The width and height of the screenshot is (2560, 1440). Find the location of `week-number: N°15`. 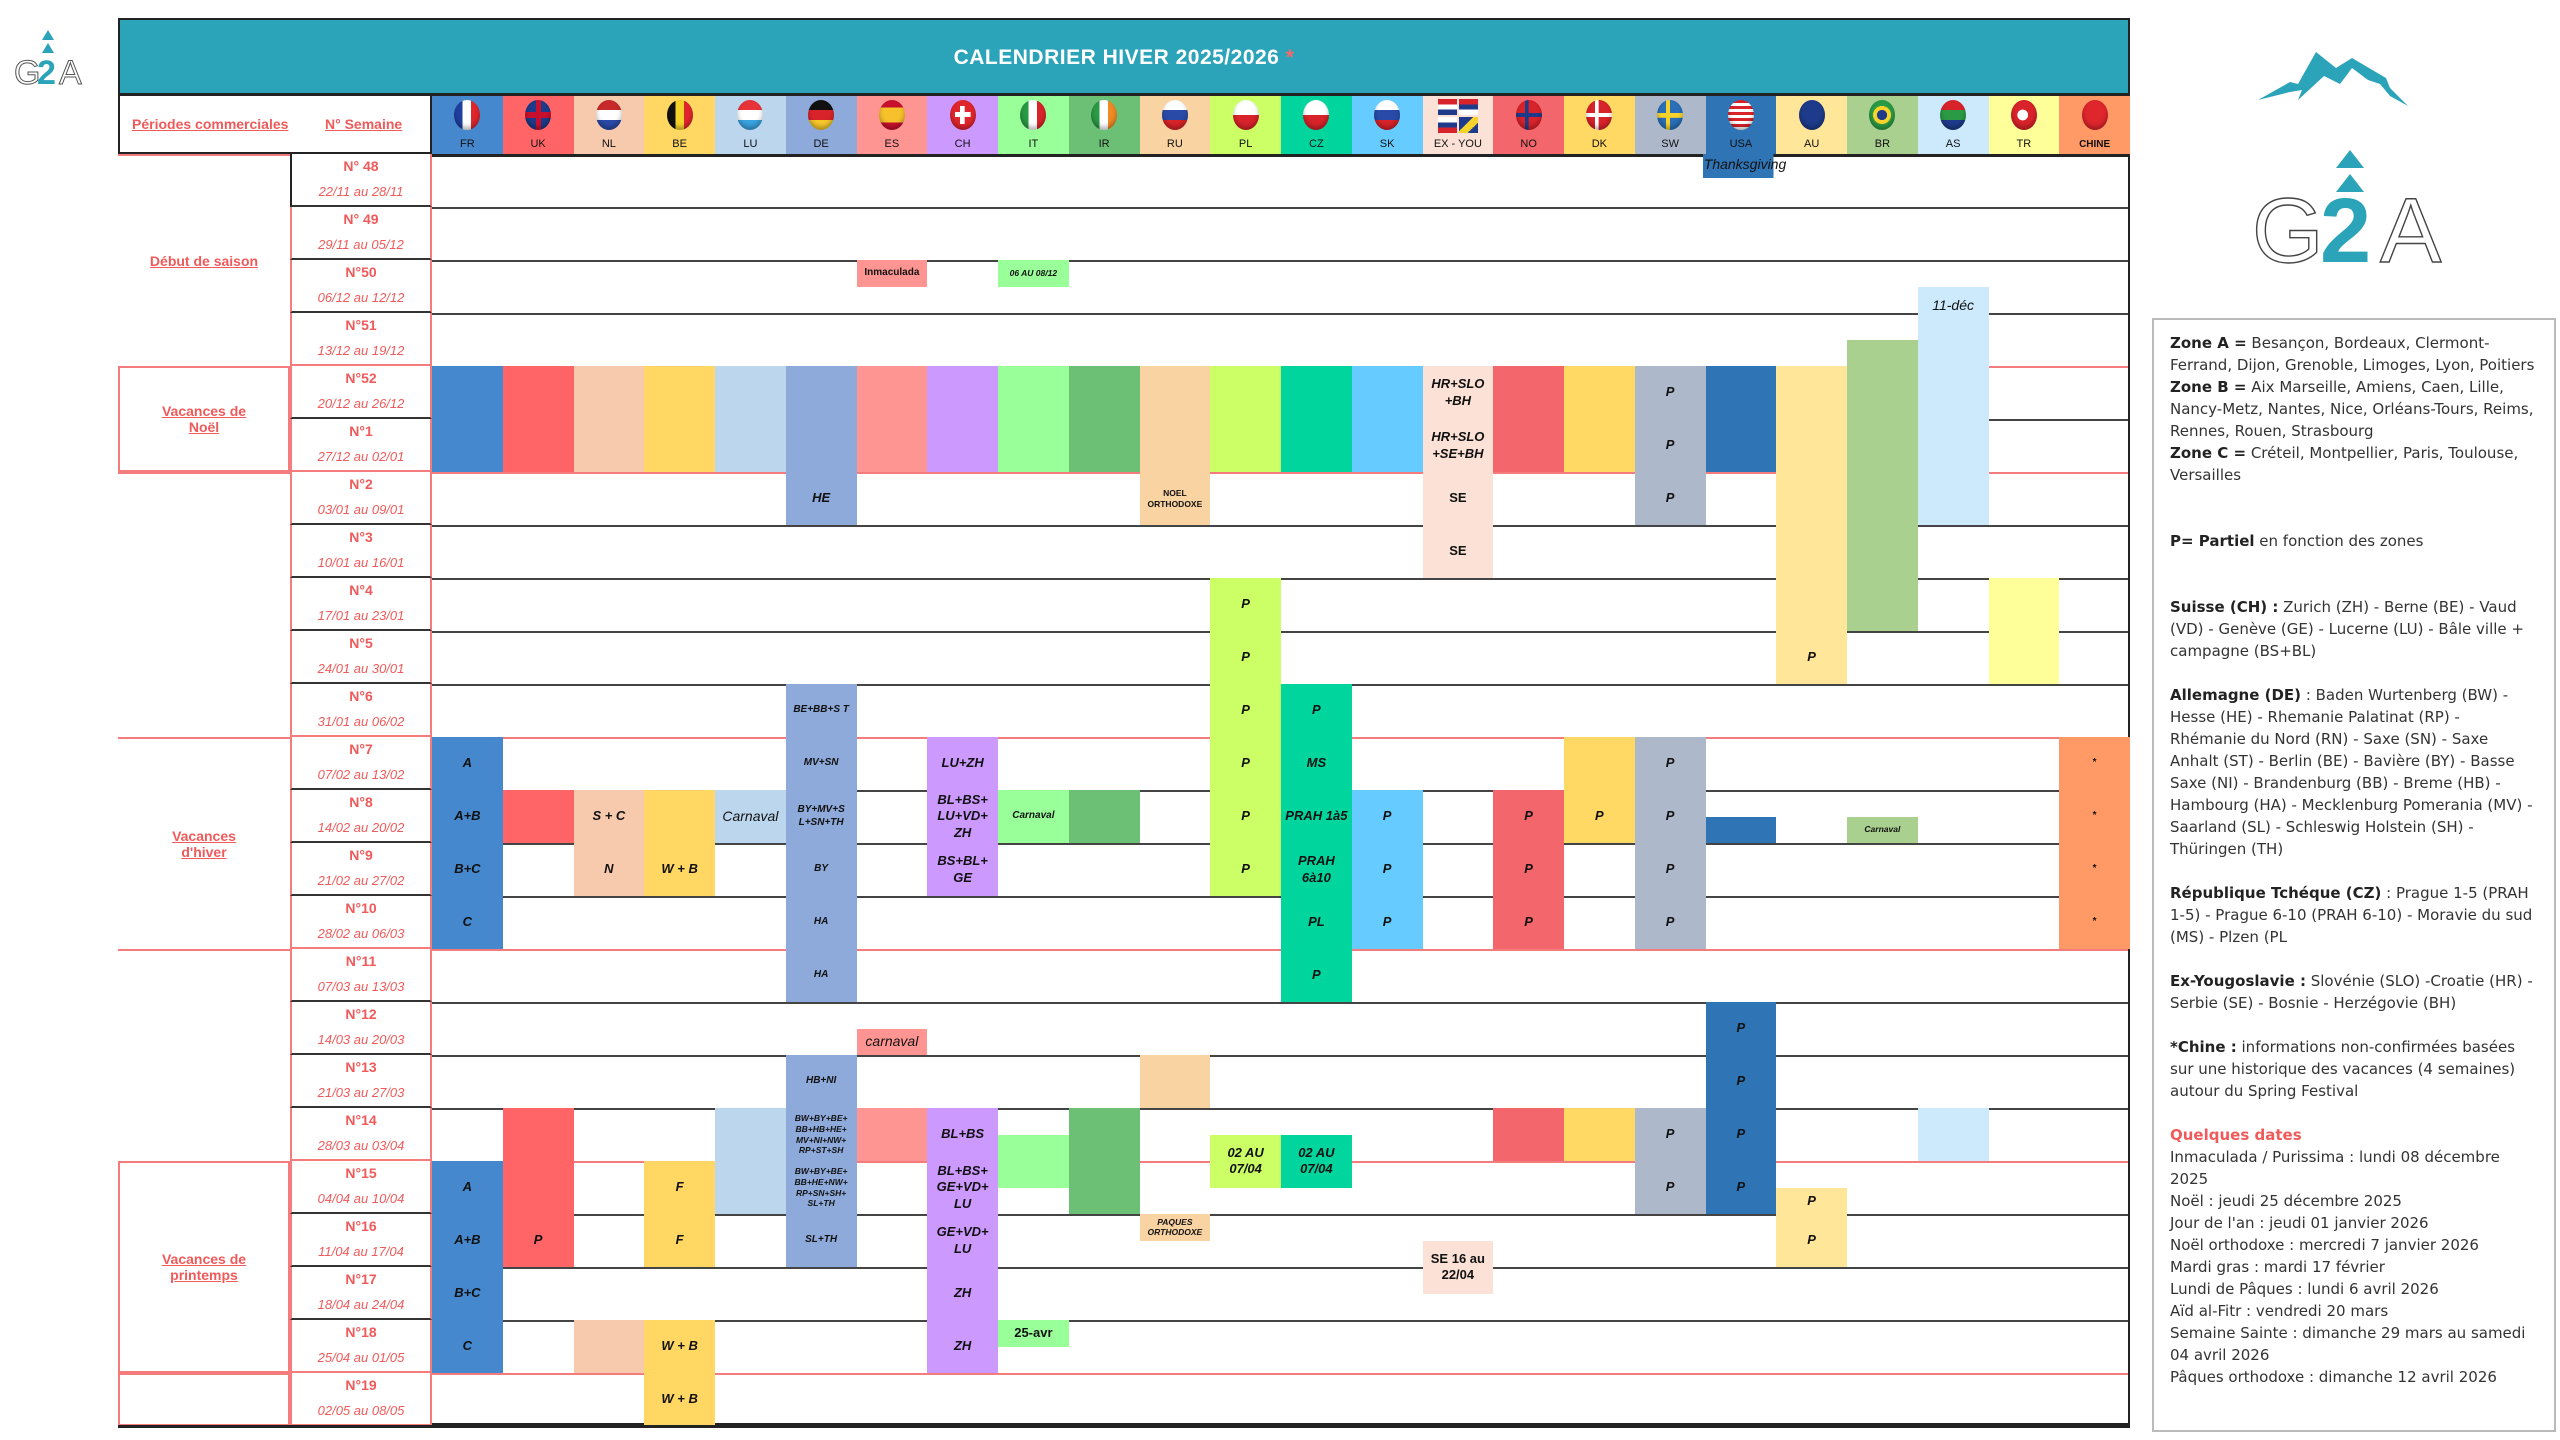

week-number: N°15 is located at coordinates (361, 1173).